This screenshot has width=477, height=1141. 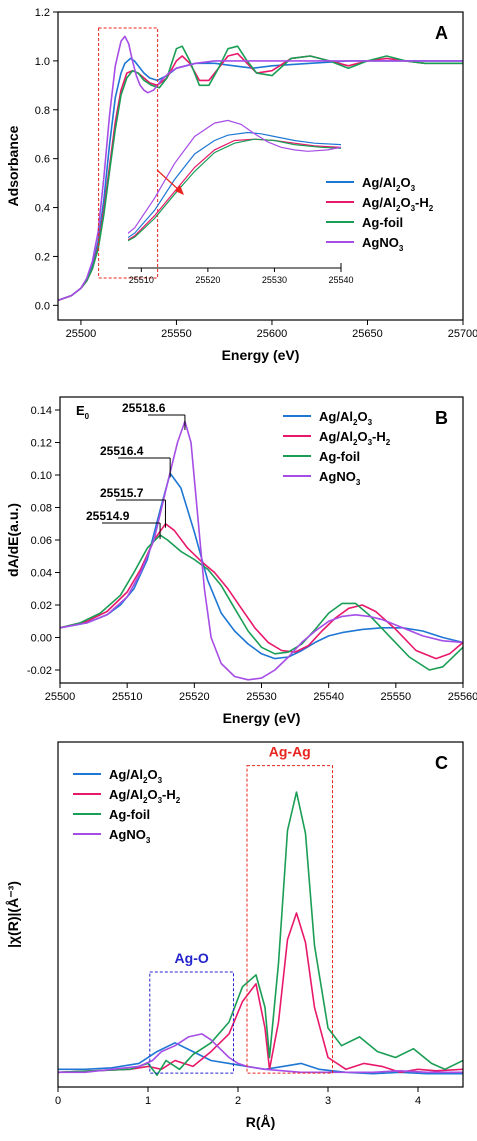 What do you see at coordinates (133, 507) in the screenshot?
I see `peak-annotation: 25515.7` at bounding box center [133, 507].